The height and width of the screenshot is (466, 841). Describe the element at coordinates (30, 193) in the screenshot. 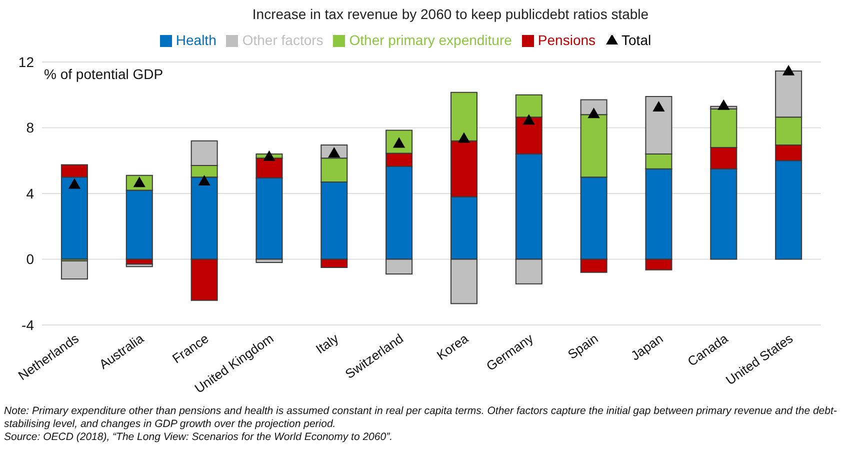

I see `y-tick-label: 4` at that location.